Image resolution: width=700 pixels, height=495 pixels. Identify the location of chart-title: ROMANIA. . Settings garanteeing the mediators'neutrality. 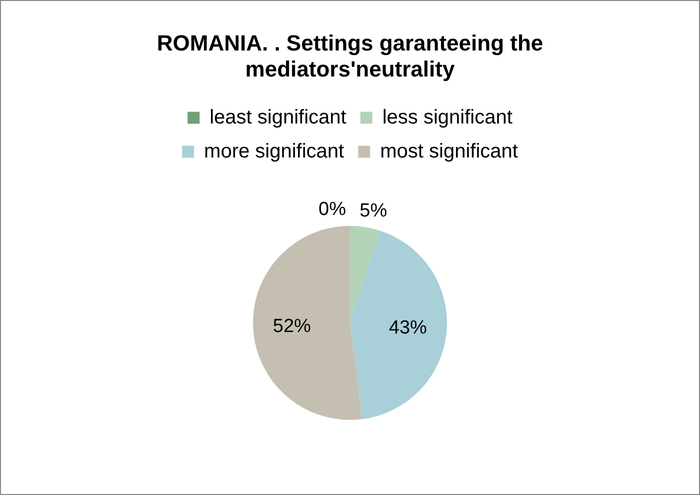
(350, 56).